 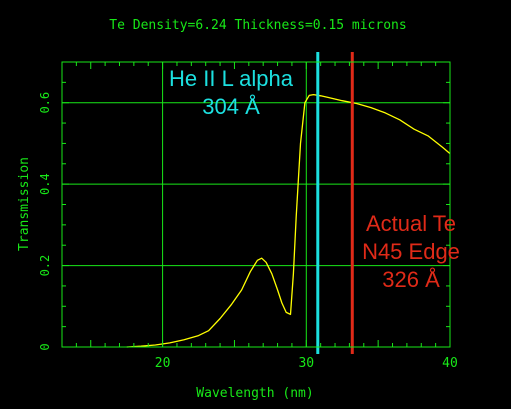 What do you see at coordinates (24, 204) in the screenshot?
I see `y-axis-label: Transmission` at bounding box center [24, 204].